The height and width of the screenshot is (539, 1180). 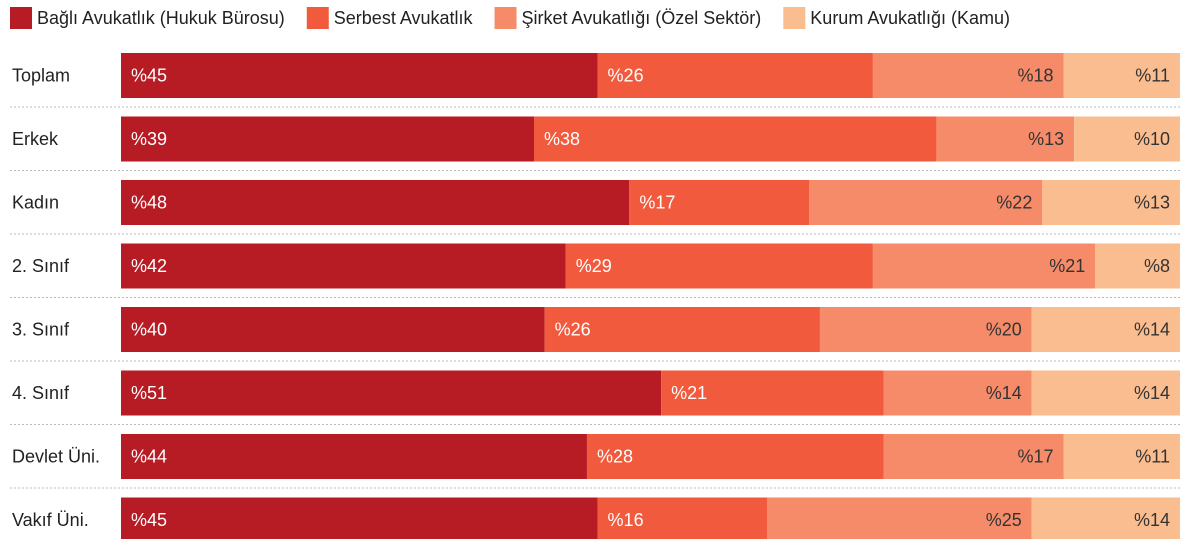 What do you see at coordinates (626, 520) in the screenshot?
I see `value-label: %16` at bounding box center [626, 520].